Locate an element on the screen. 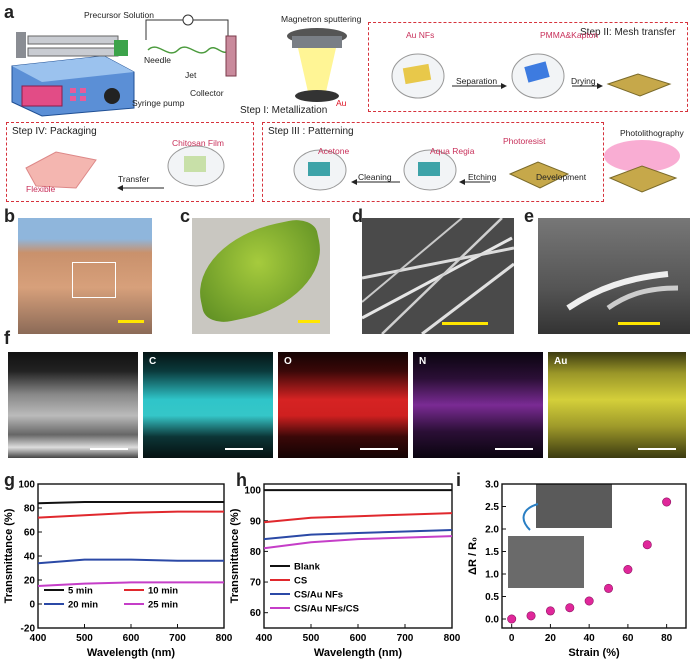  y-axis-label: Transmittance (%) is located at coordinates (235, 555).